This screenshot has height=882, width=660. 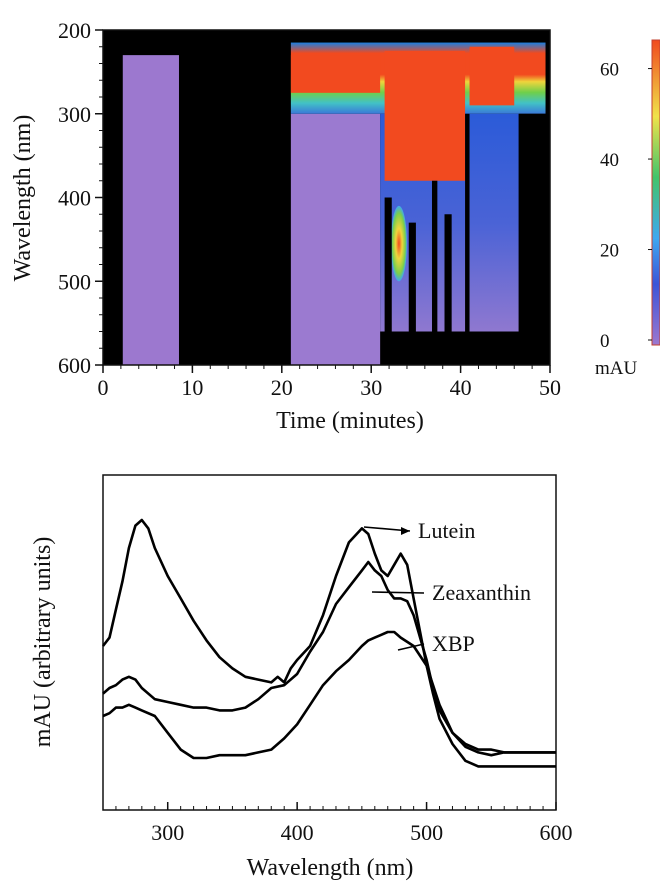 What do you see at coordinates (192, 387) in the screenshot?
I see `heatmap-x-tick-label: 10` at bounding box center [192, 387].